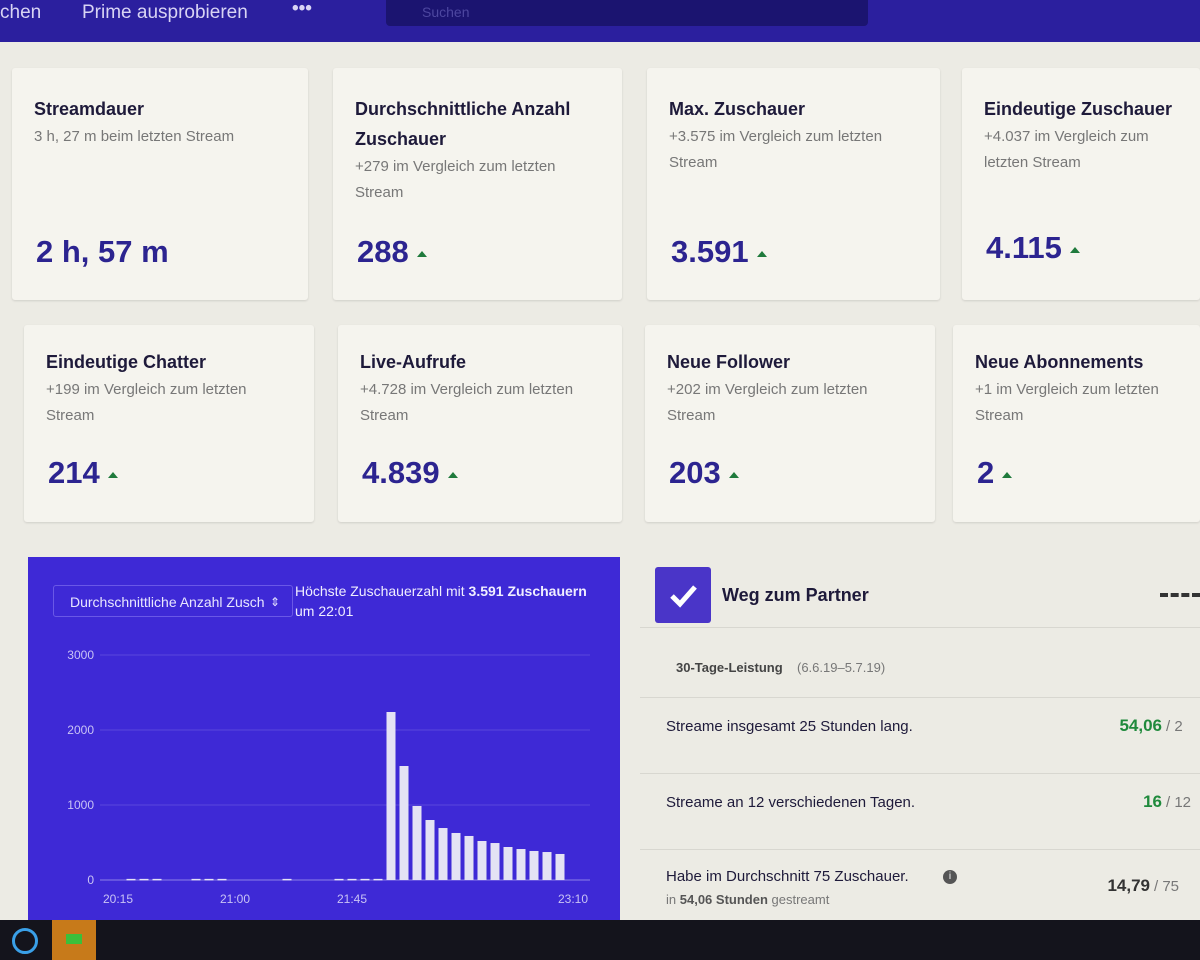  I want to click on value-text: 203, so click(695, 472).